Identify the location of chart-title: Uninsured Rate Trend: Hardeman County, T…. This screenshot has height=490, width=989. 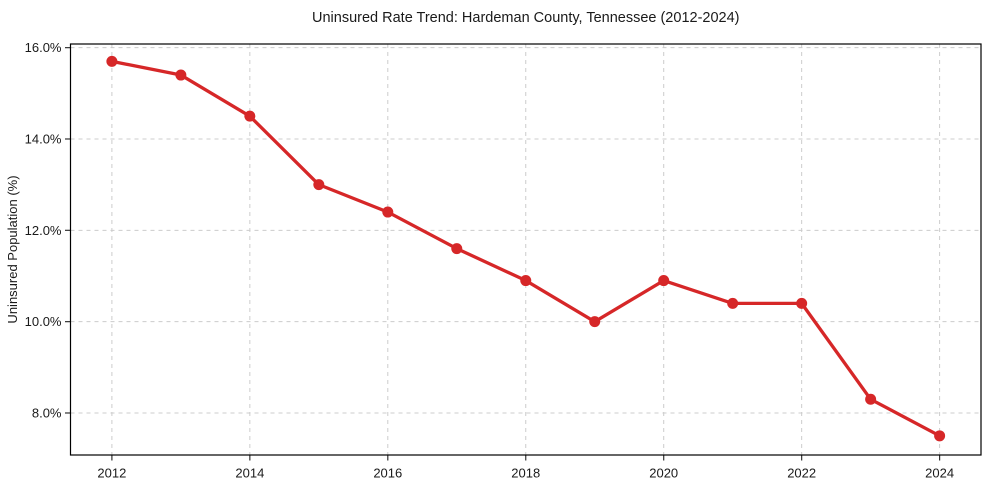
(525, 18).